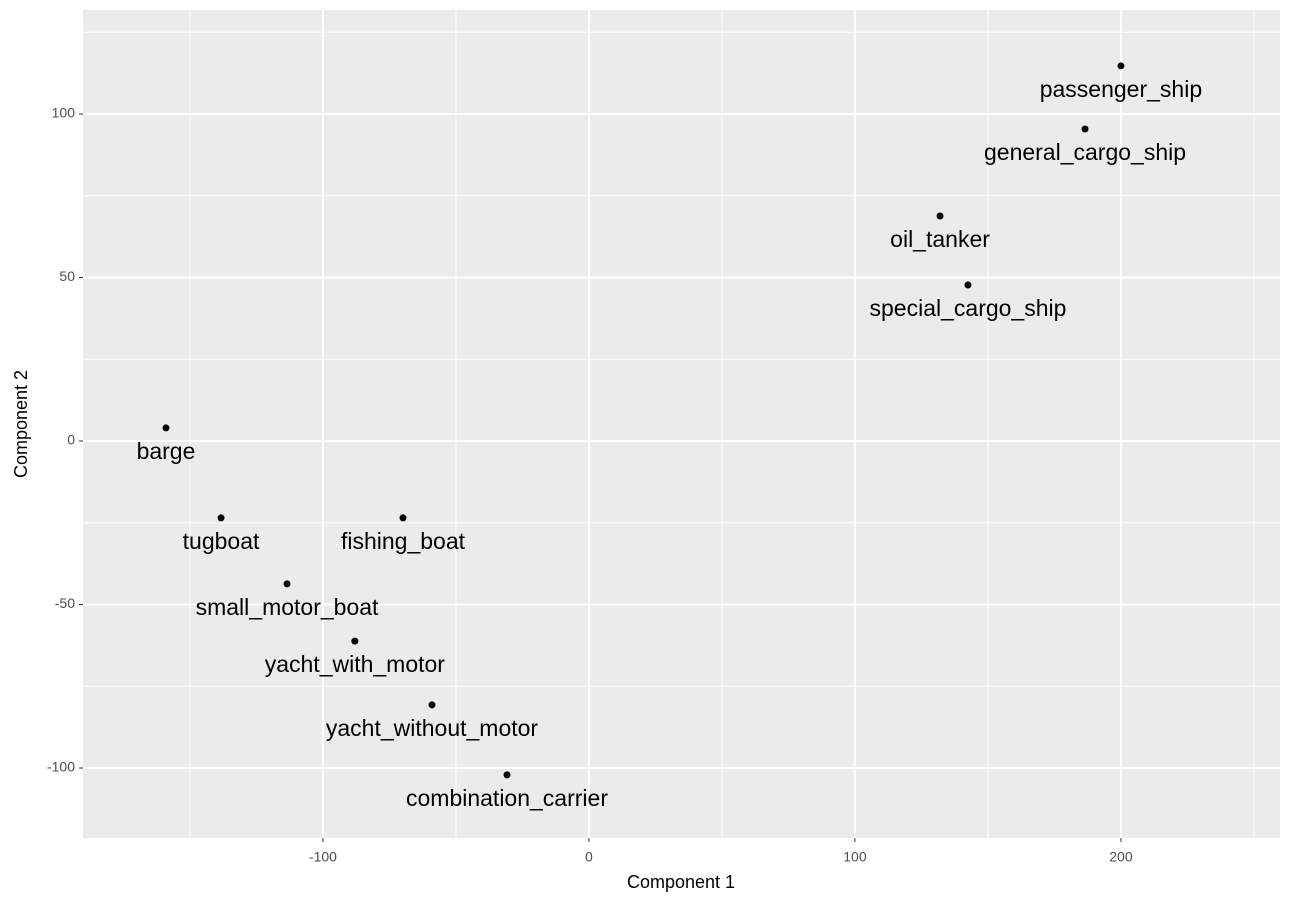  What do you see at coordinates (71, 440) in the screenshot?
I see `y-tick-label: 0` at bounding box center [71, 440].